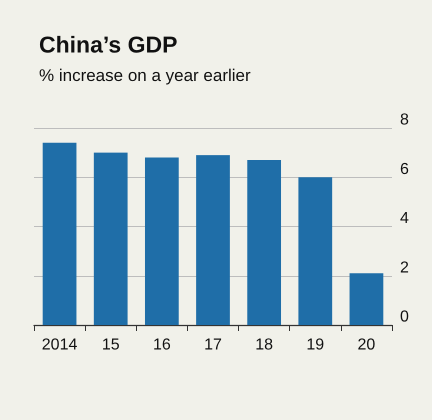  What do you see at coordinates (404, 267) in the screenshot?
I see `y-tick-label: 2` at bounding box center [404, 267].